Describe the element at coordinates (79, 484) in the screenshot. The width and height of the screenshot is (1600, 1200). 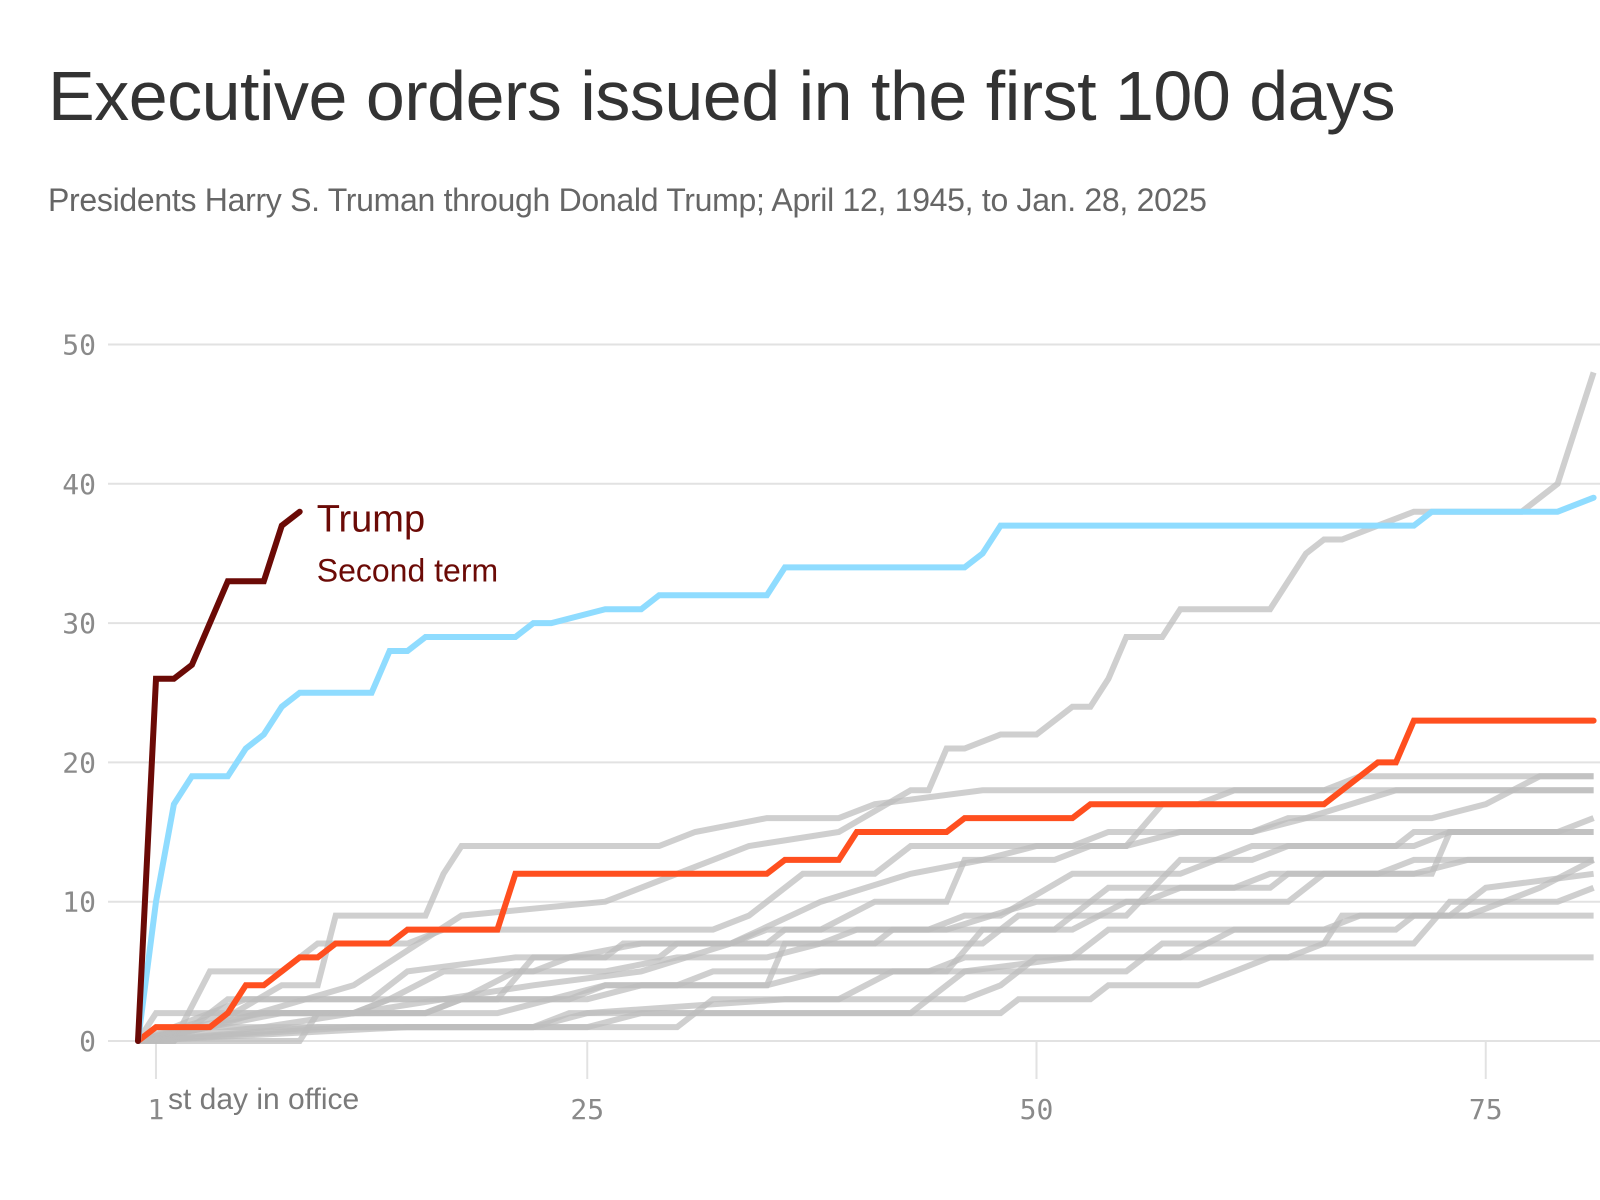
I see `y-tick-label: 40` at that location.